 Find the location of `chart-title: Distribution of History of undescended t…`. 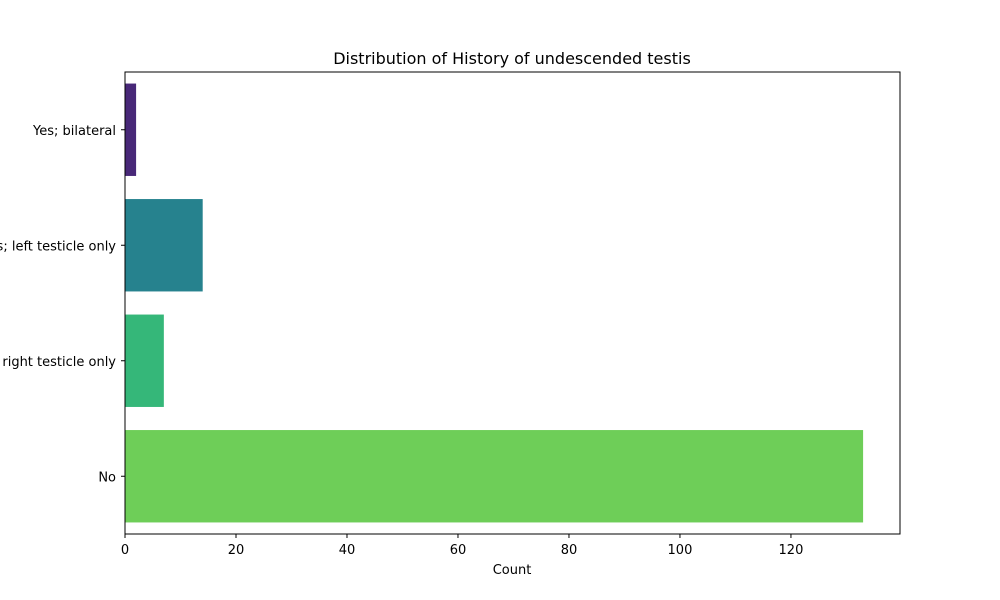

chart-title: Distribution of History of undescended t… is located at coordinates (512, 58).